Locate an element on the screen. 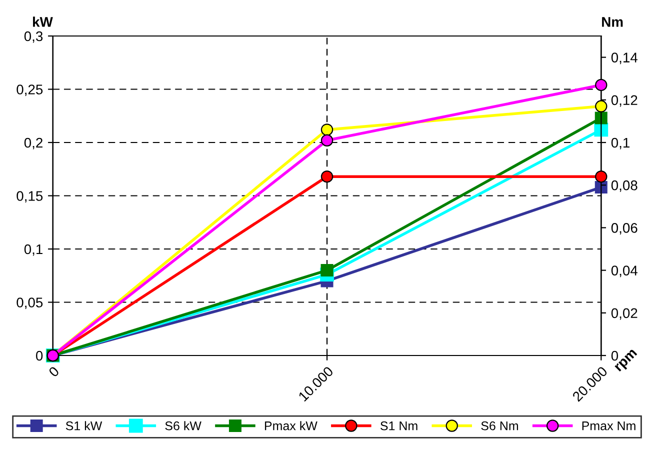 This screenshot has height=450, width=645. y2-tick-label: 0,06 is located at coordinates (624, 229).